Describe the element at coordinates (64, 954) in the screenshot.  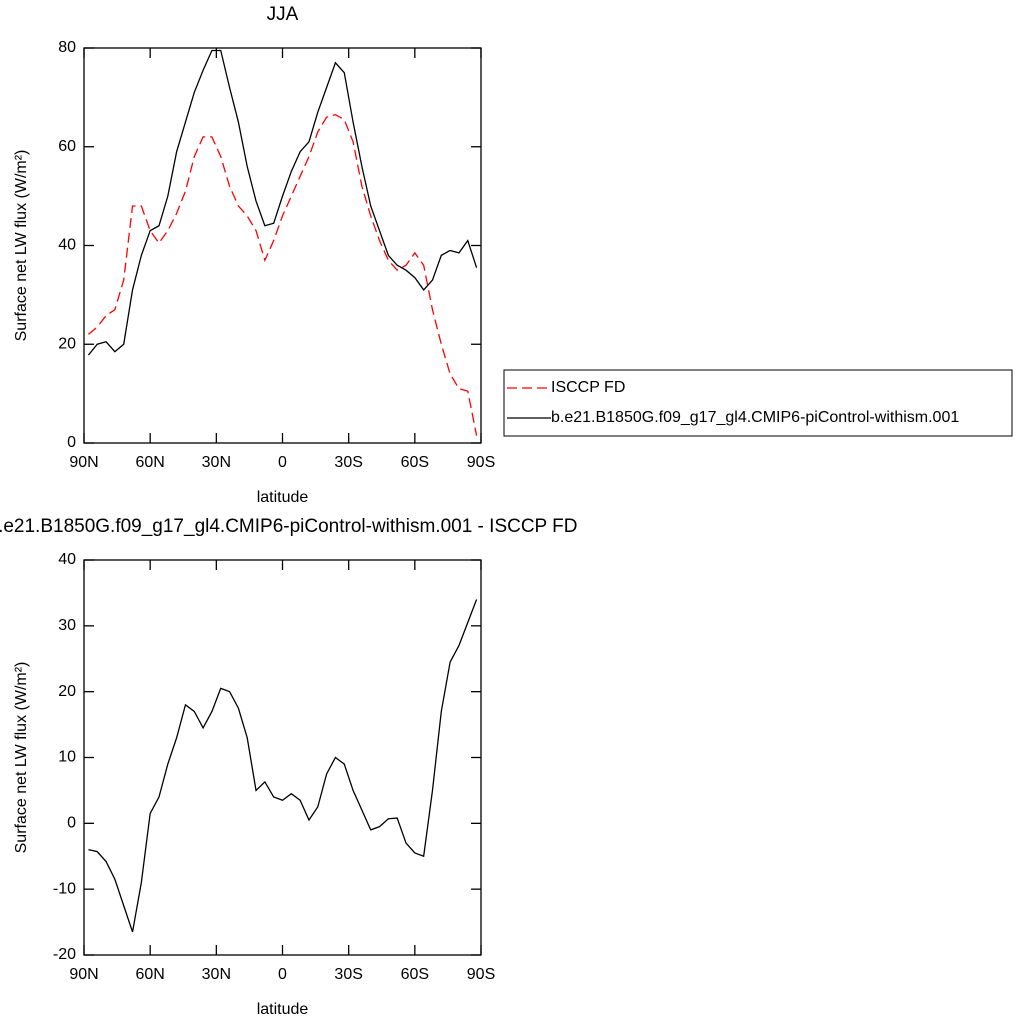
I see `y-tick-label: -20` at that location.